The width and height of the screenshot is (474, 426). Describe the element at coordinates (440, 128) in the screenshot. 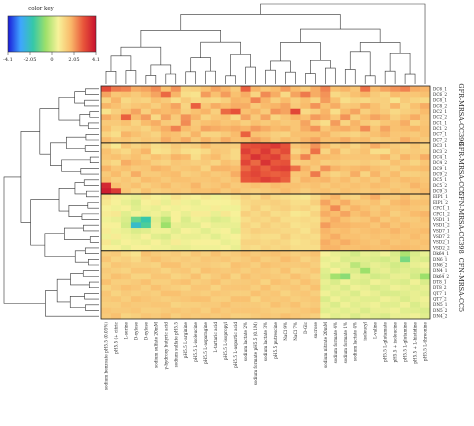

I see `row-label: DC1_2` at that location.